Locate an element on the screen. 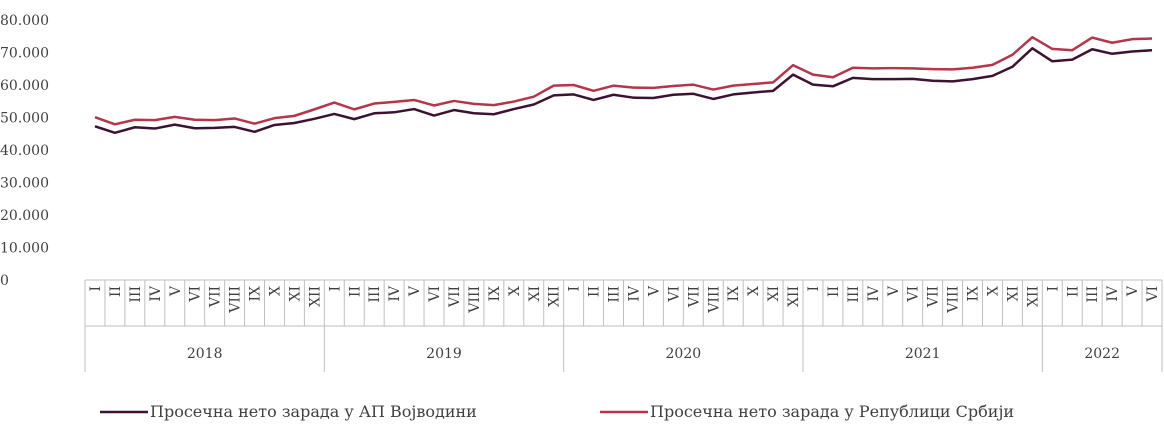 The width and height of the screenshot is (1164, 427). legend-label: Просечна нето зарада у Републици Србији is located at coordinates (832, 411).